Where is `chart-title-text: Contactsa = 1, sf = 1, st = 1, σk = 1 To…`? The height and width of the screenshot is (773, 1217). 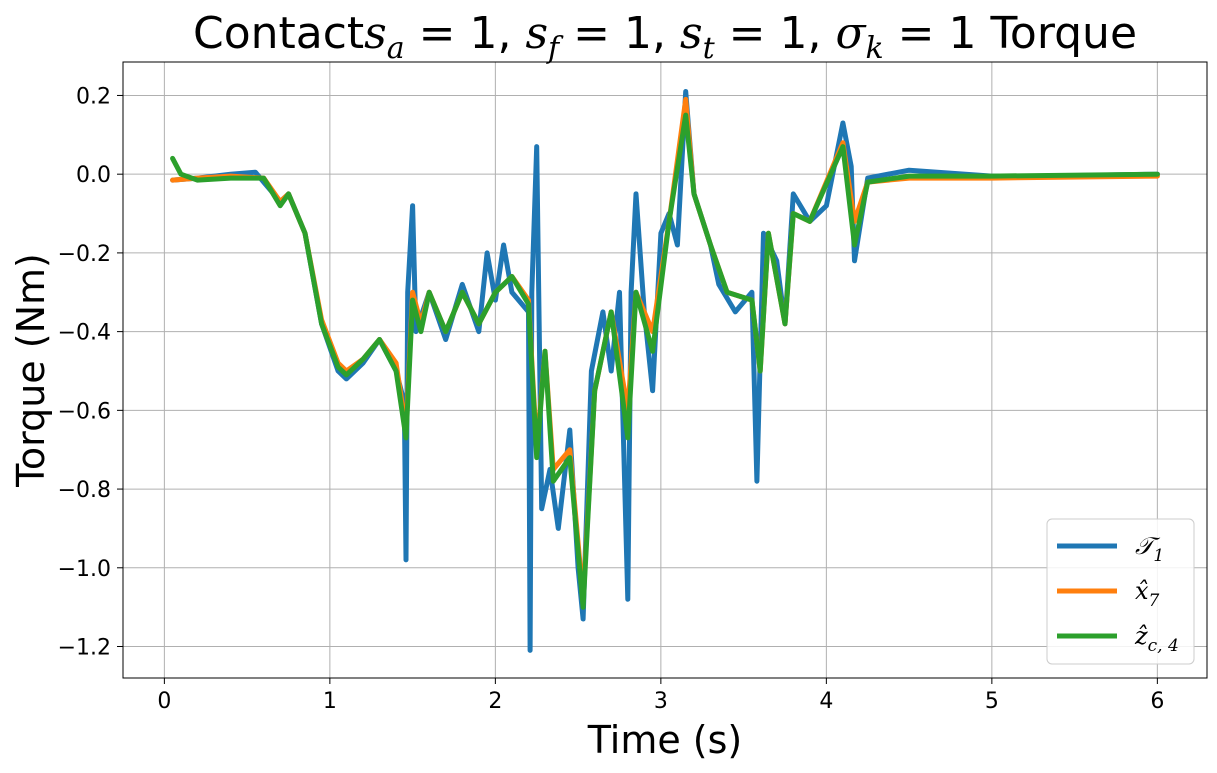
chart-title-text: Contactsa = 1, sf = 1, st = 1, σk = 1 To… is located at coordinates (665, 37).